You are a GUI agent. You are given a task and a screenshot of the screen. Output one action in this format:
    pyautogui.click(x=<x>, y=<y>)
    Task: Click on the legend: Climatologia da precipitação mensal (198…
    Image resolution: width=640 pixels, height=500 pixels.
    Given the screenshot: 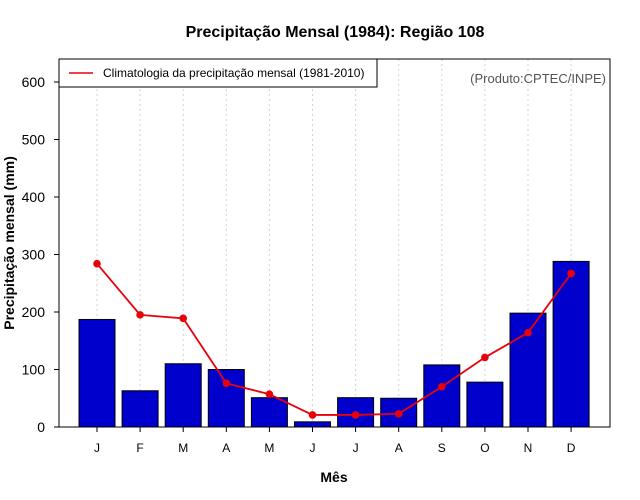 What is the action you would take?
    pyautogui.click(x=218, y=73)
    